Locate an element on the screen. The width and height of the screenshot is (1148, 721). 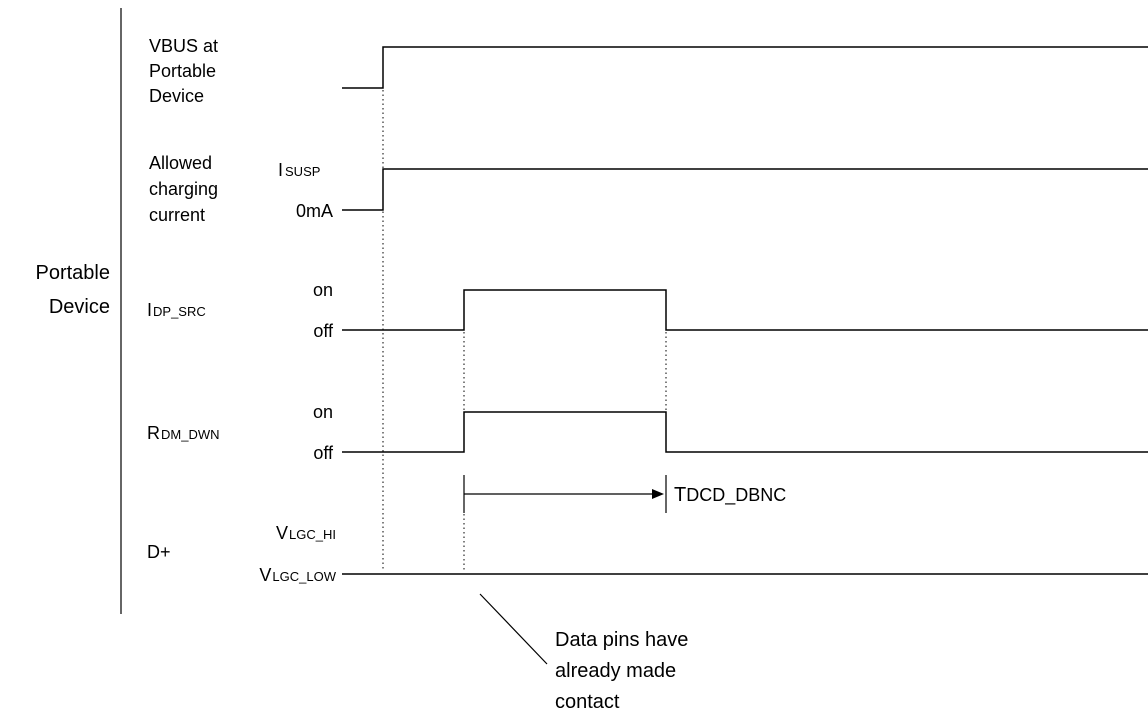
annotation-line1: Data pins have is located at coordinates (621, 640).